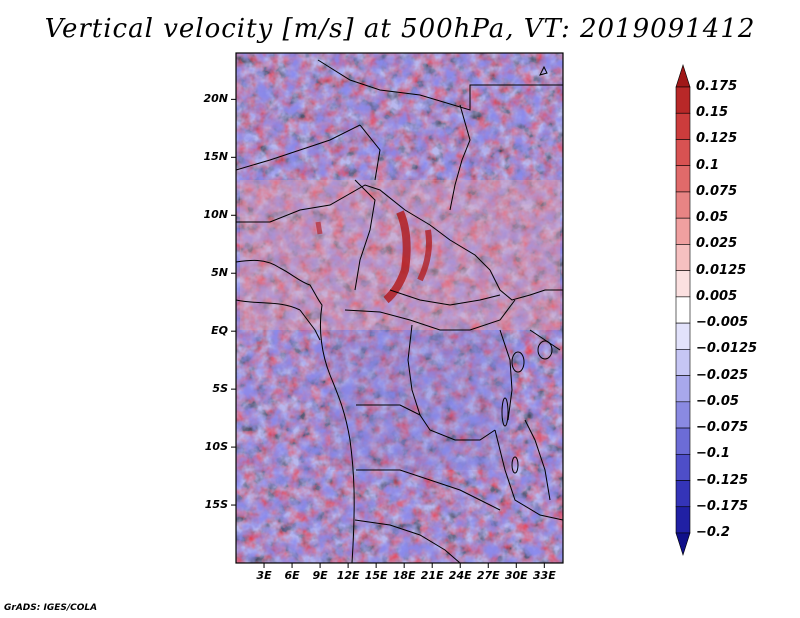  I want to click on colorbar-label: −0.175, so click(722, 506).